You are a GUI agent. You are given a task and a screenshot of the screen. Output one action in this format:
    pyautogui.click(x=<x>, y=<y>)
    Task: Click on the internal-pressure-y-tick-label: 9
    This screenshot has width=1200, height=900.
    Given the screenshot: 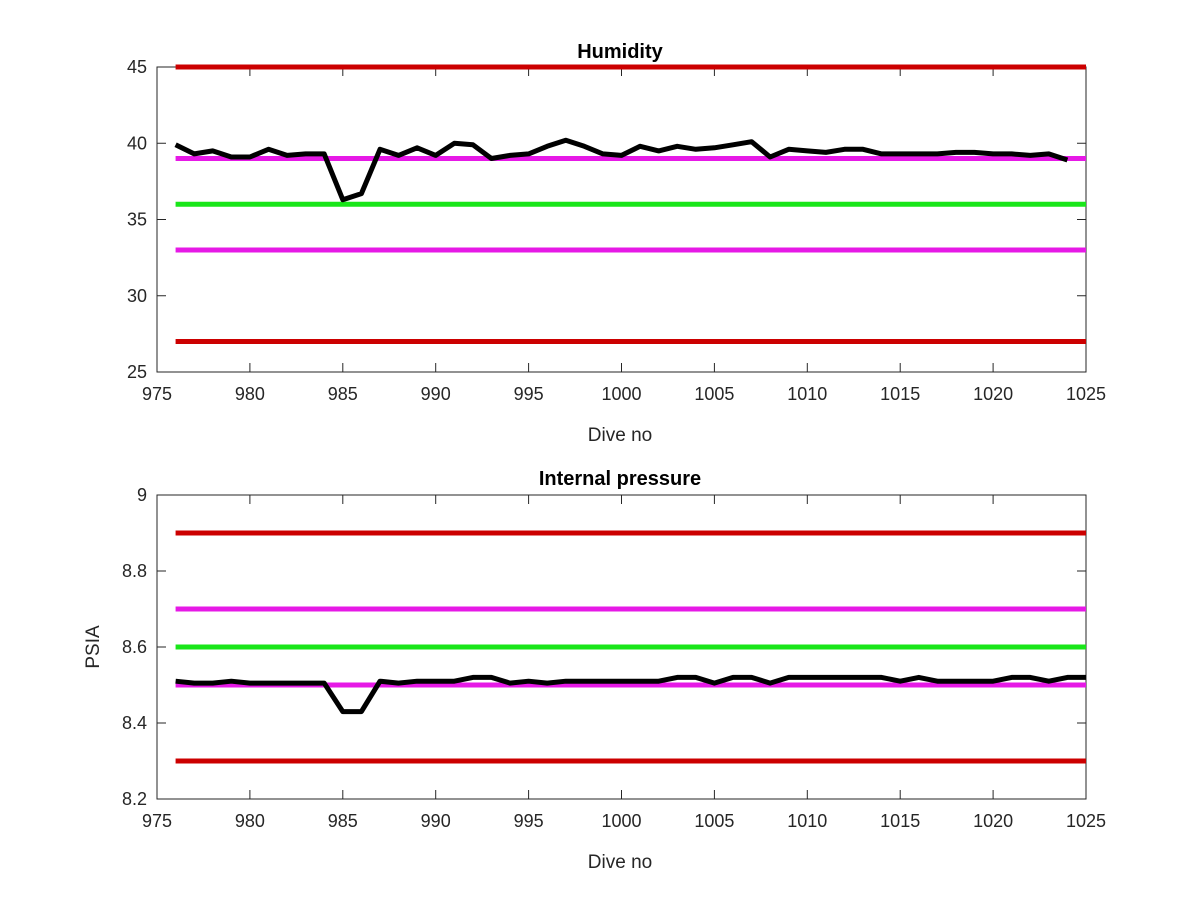 What is the action you would take?
    pyautogui.click(x=142, y=495)
    